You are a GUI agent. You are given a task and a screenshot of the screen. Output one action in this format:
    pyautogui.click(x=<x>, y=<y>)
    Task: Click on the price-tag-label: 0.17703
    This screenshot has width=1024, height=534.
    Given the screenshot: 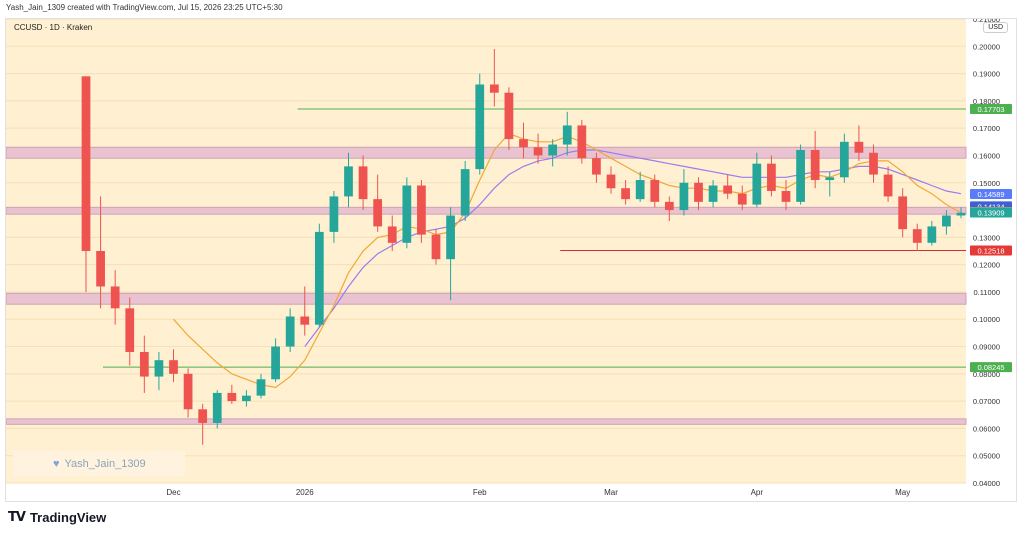 What is the action you would take?
    pyautogui.click(x=990, y=109)
    